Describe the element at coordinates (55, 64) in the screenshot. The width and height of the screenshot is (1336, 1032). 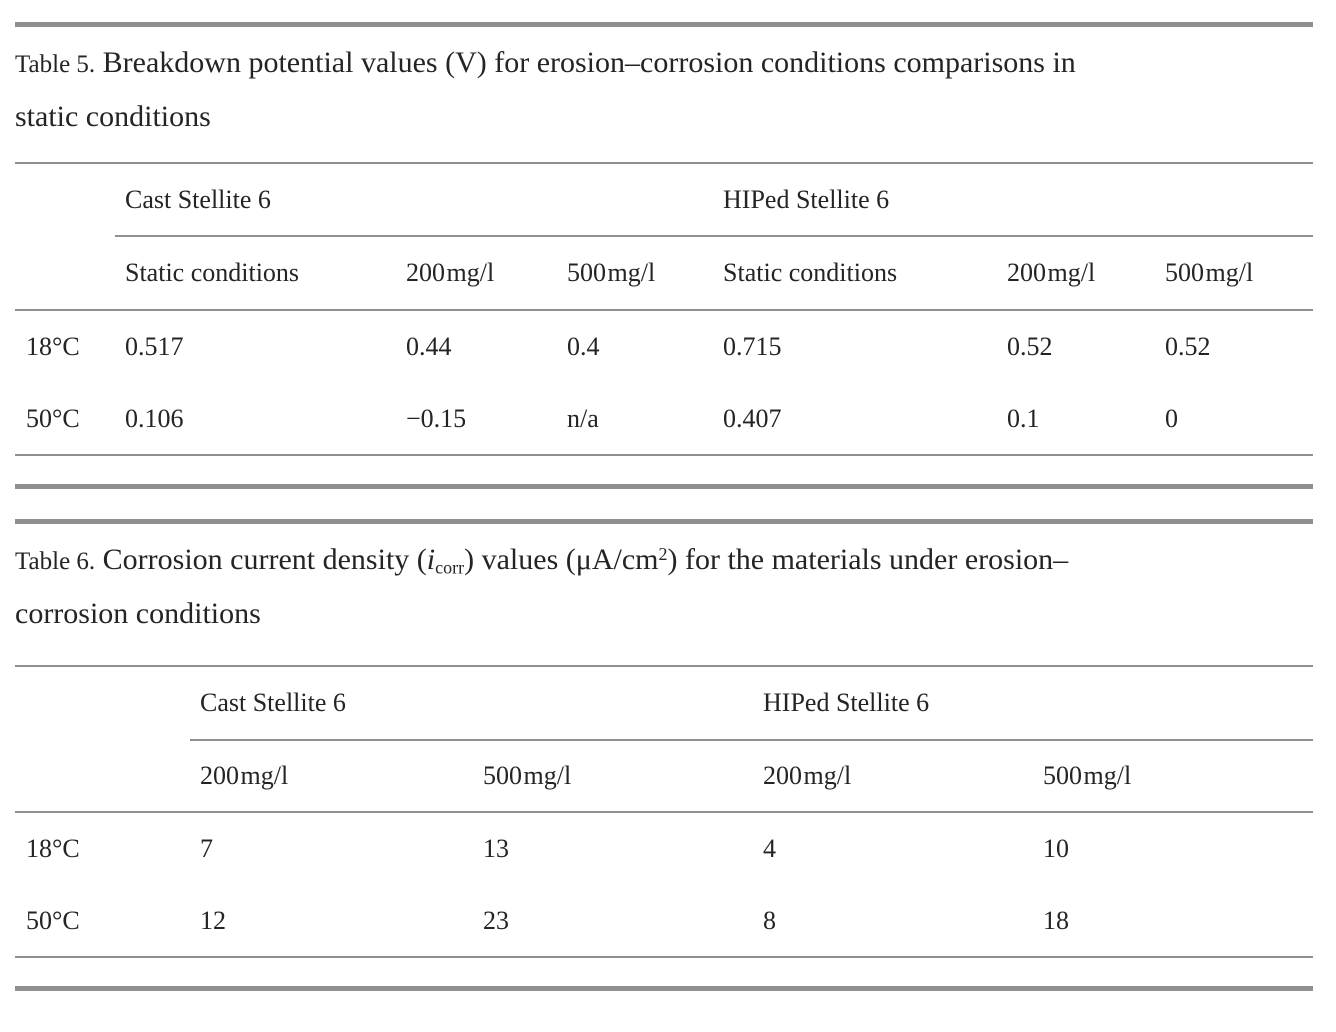
I see `table5-caption-label: Table 5.` at that location.